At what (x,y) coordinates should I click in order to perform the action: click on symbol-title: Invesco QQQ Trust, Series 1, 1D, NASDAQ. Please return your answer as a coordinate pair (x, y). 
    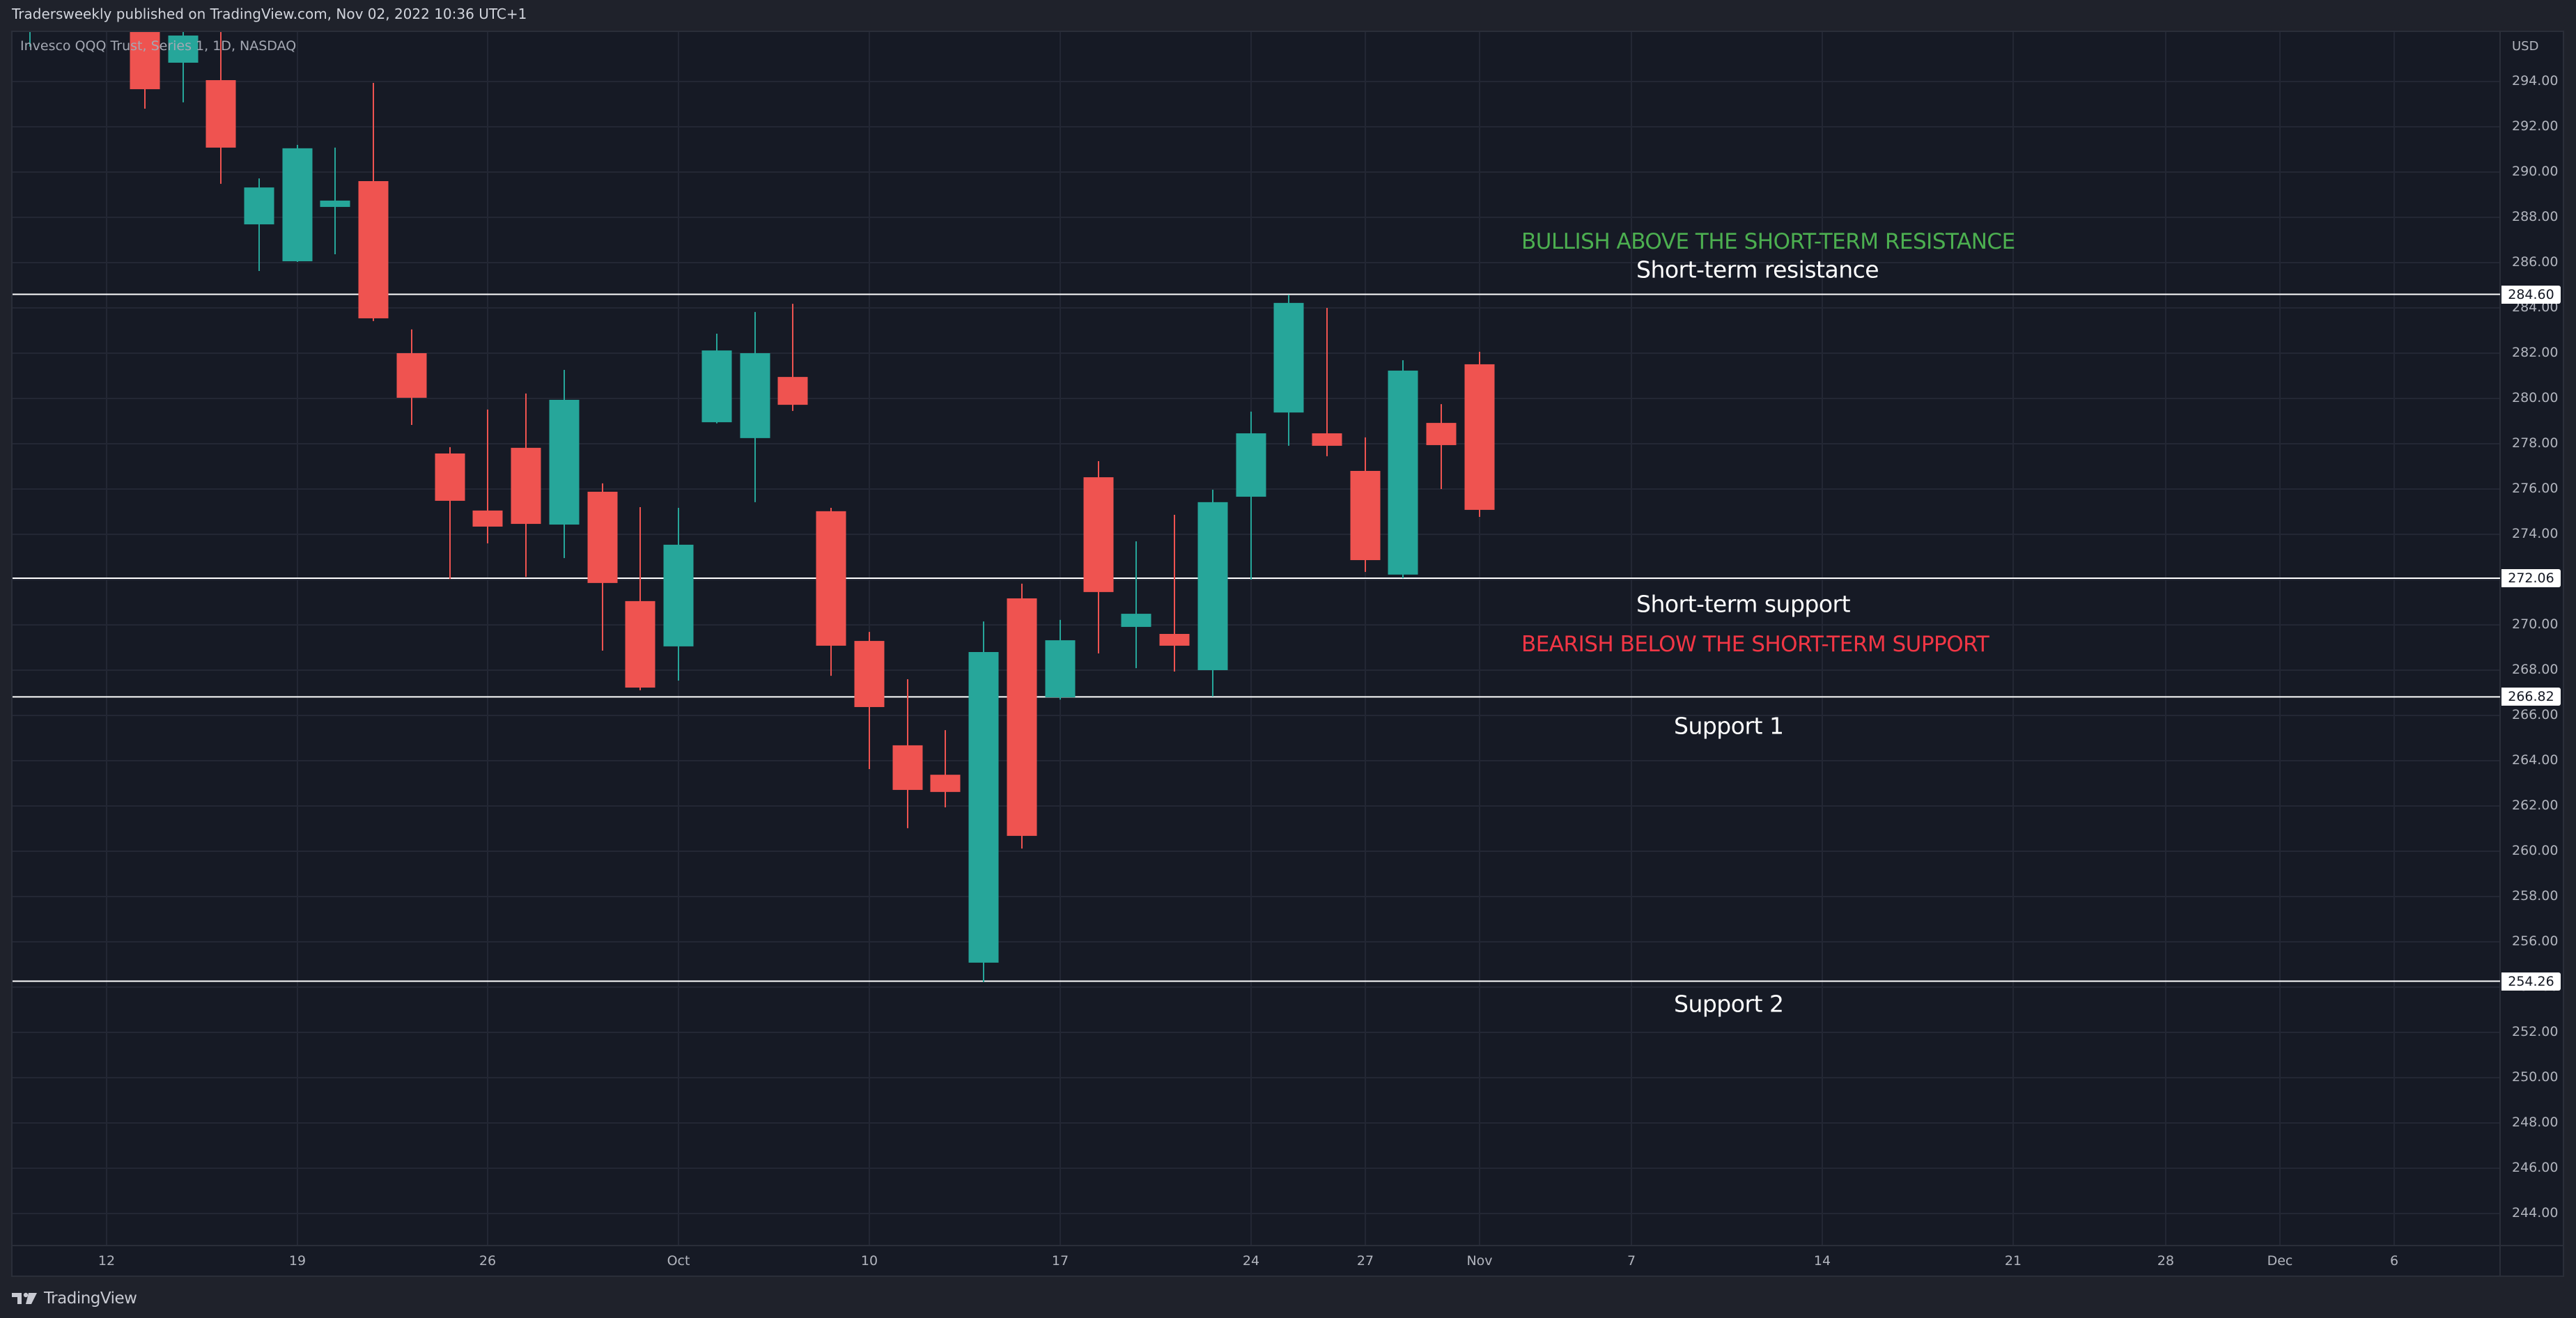
    Looking at the image, I should click on (158, 46).